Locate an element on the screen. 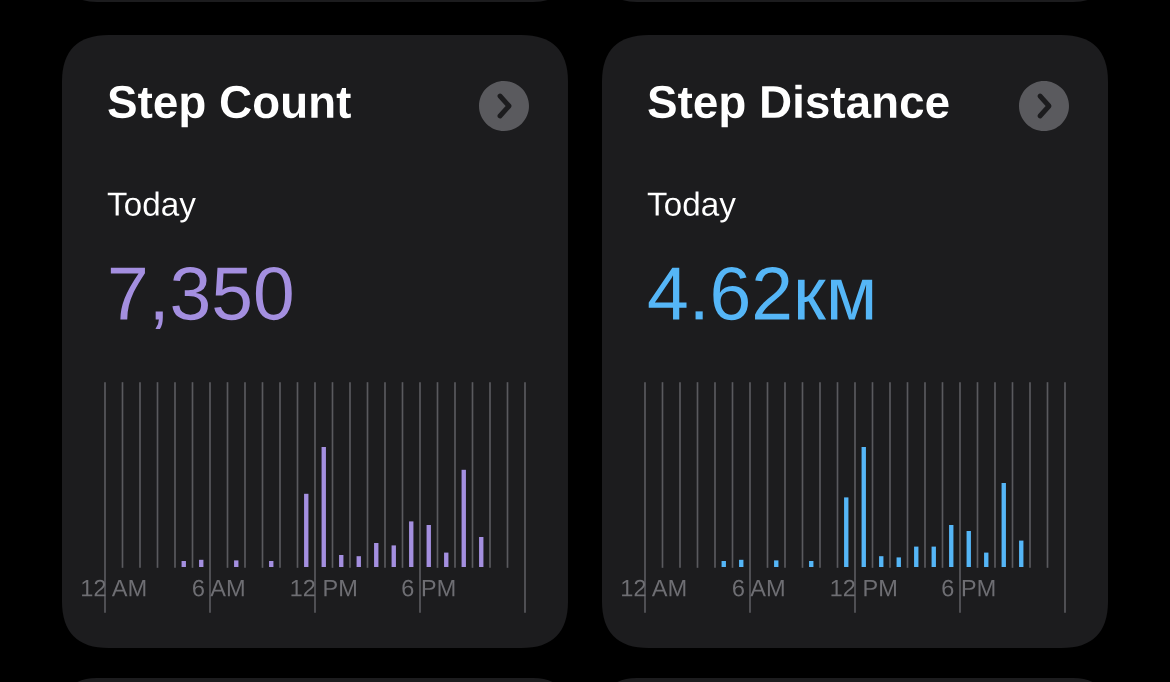 The image size is (1170, 682). chart-title: Step Distance is located at coordinates (798, 106).